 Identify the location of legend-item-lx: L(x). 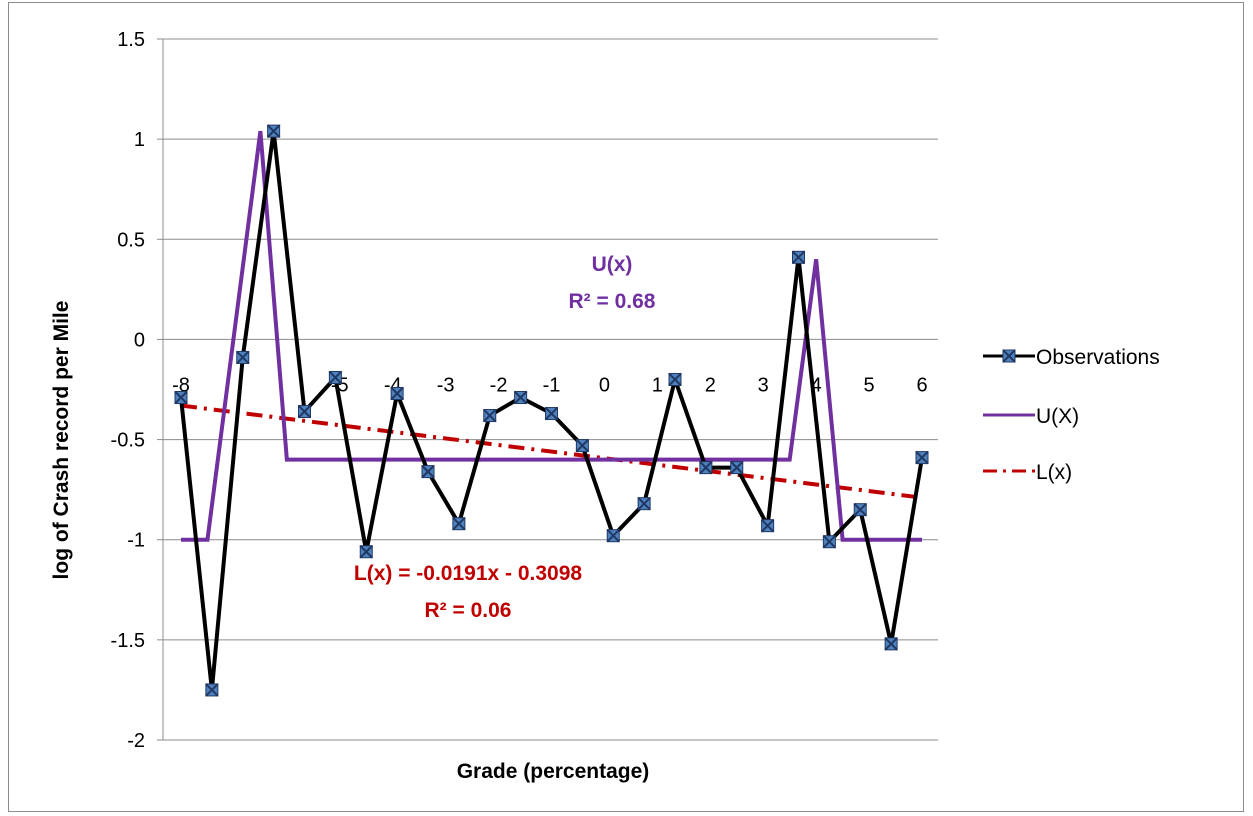
(1027, 472).